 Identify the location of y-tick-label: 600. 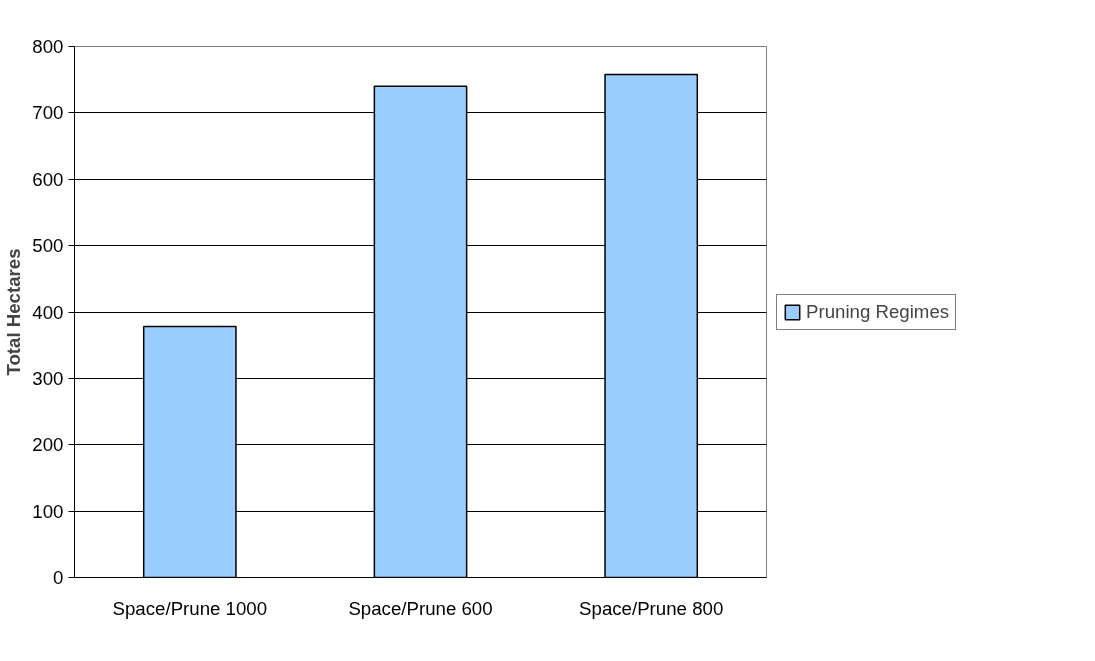
(48, 179).